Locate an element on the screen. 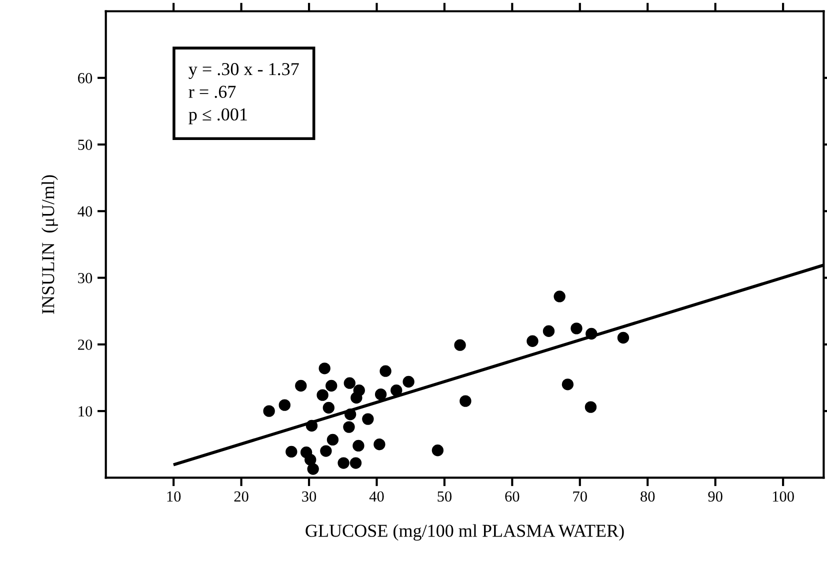 Image resolution: width=827 pixels, height=562 pixels. y-tick-label: 40 is located at coordinates (85, 211).